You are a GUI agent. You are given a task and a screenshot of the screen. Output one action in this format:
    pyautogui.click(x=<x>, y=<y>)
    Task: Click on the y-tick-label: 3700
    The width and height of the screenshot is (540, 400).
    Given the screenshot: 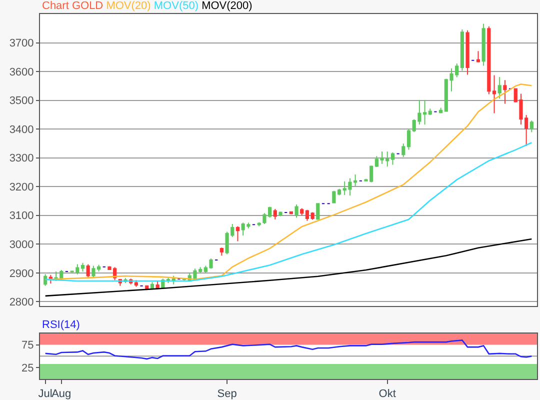 What is the action you would take?
    pyautogui.click(x=21, y=44)
    